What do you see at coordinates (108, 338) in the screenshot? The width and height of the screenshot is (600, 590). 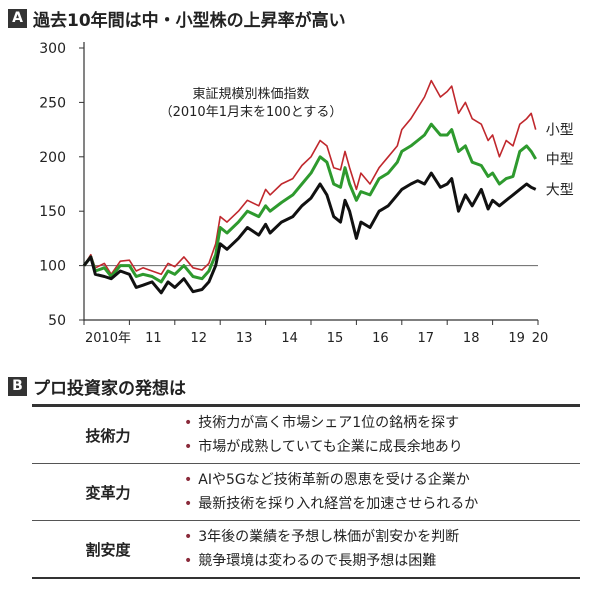 I see `x-tick-label: 2010年` at bounding box center [108, 338].